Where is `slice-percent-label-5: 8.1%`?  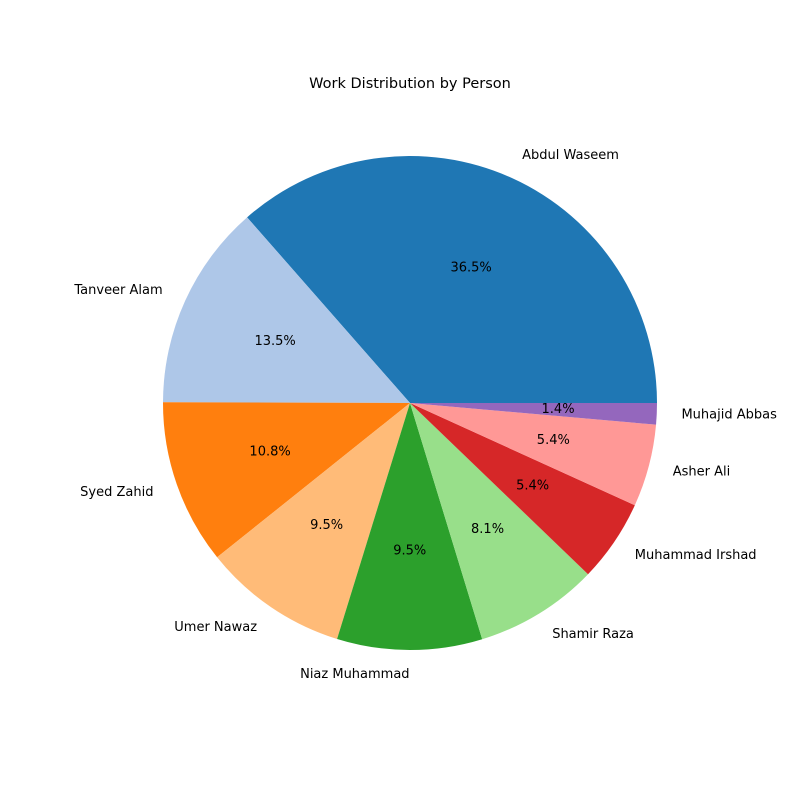
slice-percent-label-5: 8.1% is located at coordinates (487, 529).